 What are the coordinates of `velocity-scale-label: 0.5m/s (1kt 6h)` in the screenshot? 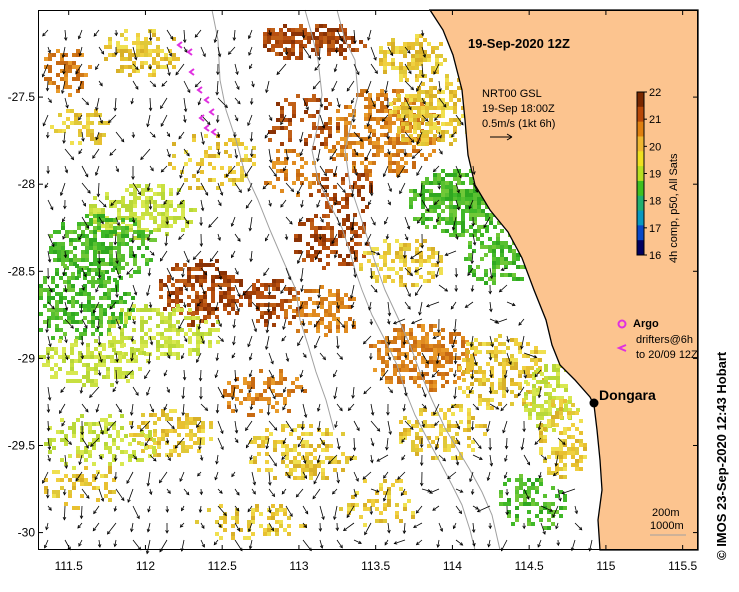 It's located at (519, 124).